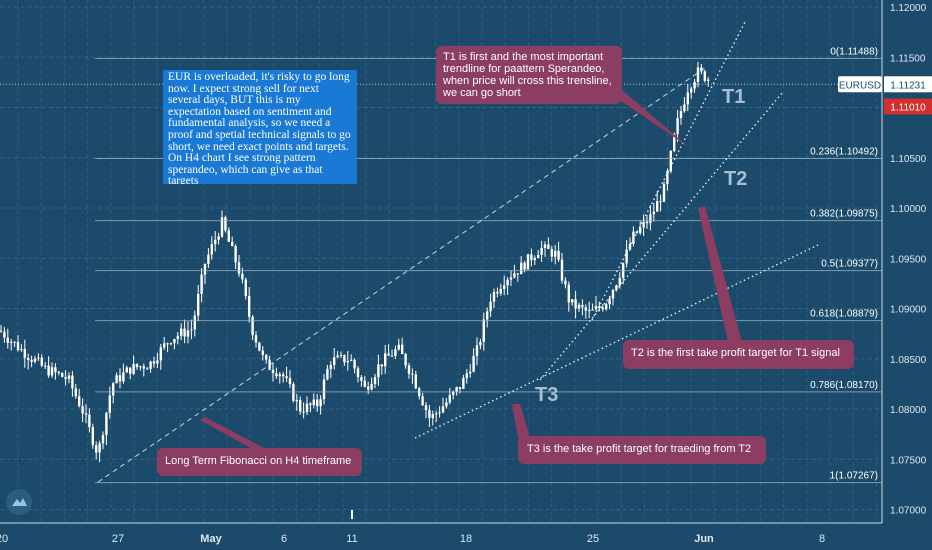 Image resolution: width=932 pixels, height=550 pixels. I want to click on x-tick-label: 25, so click(593, 539).